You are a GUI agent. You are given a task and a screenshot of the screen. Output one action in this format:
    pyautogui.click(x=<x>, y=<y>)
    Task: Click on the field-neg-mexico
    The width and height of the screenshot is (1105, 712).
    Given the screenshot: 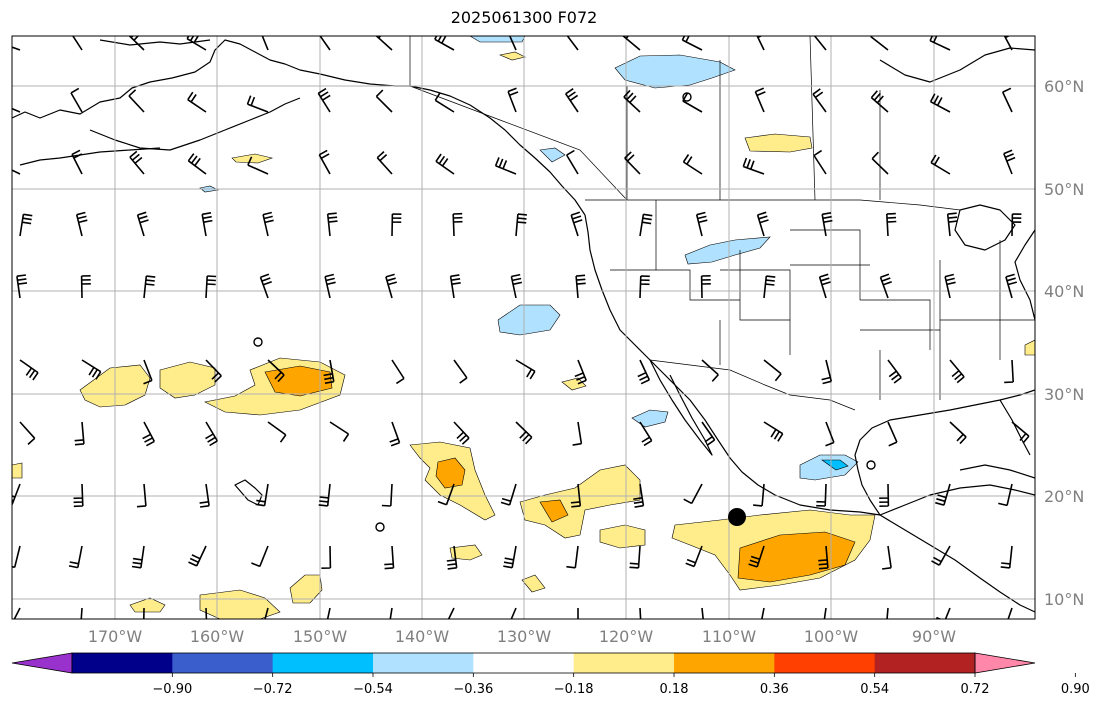 What is the action you would take?
    pyautogui.click(x=829, y=467)
    